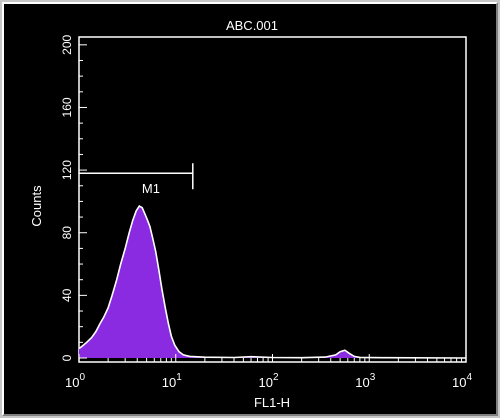  Describe the element at coordinates (268, 381) in the screenshot. I see `x-tick-label: 10²` at that location.